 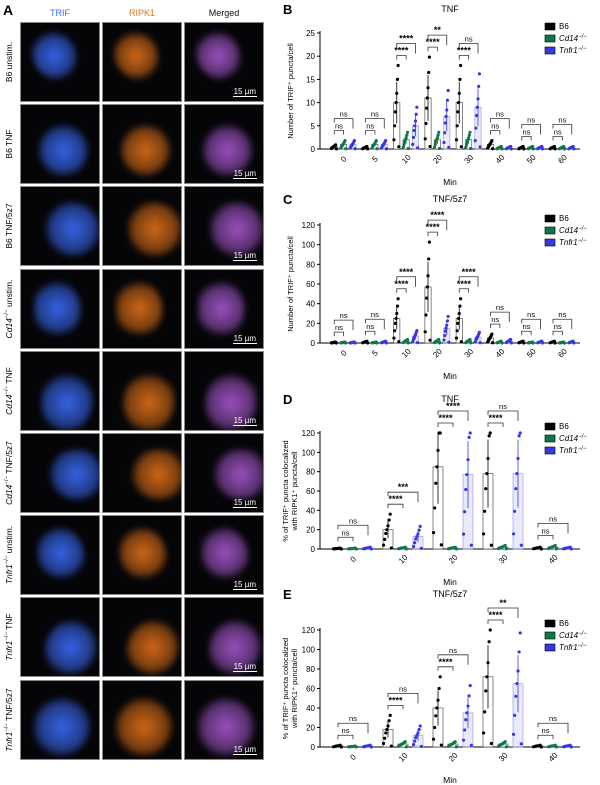 I want to click on x-axis-label: Min, so click(x=450, y=582).